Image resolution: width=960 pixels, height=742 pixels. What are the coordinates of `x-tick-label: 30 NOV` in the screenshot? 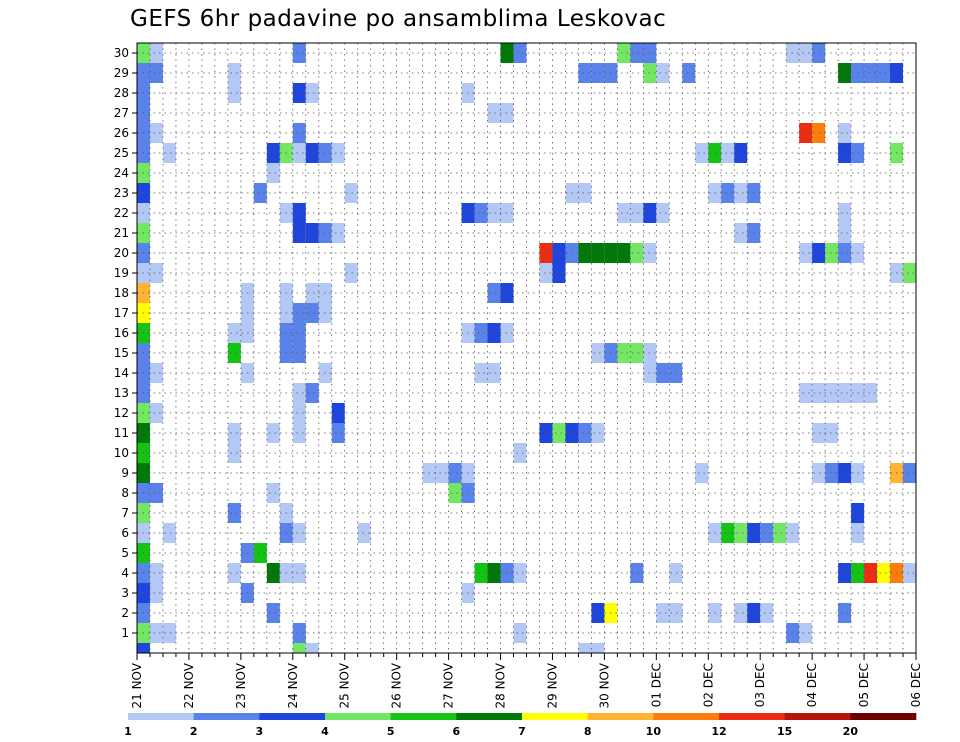 It's located at (604, 685).